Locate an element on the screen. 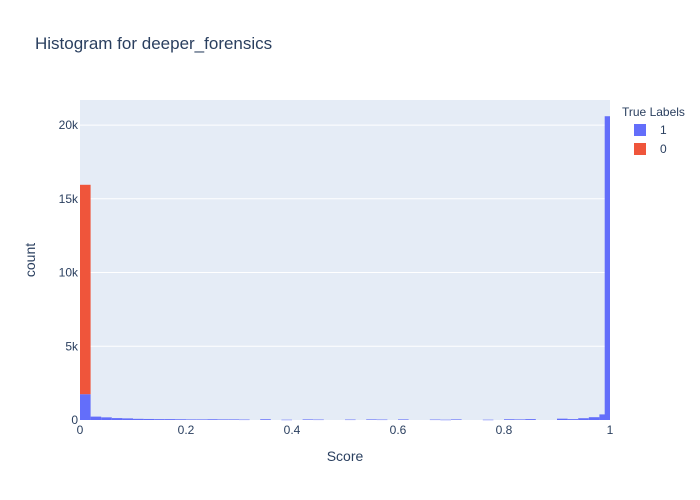 This screenshot has height=500, width=700. y-tick-label: 20k is located at coordinates (69, 125).